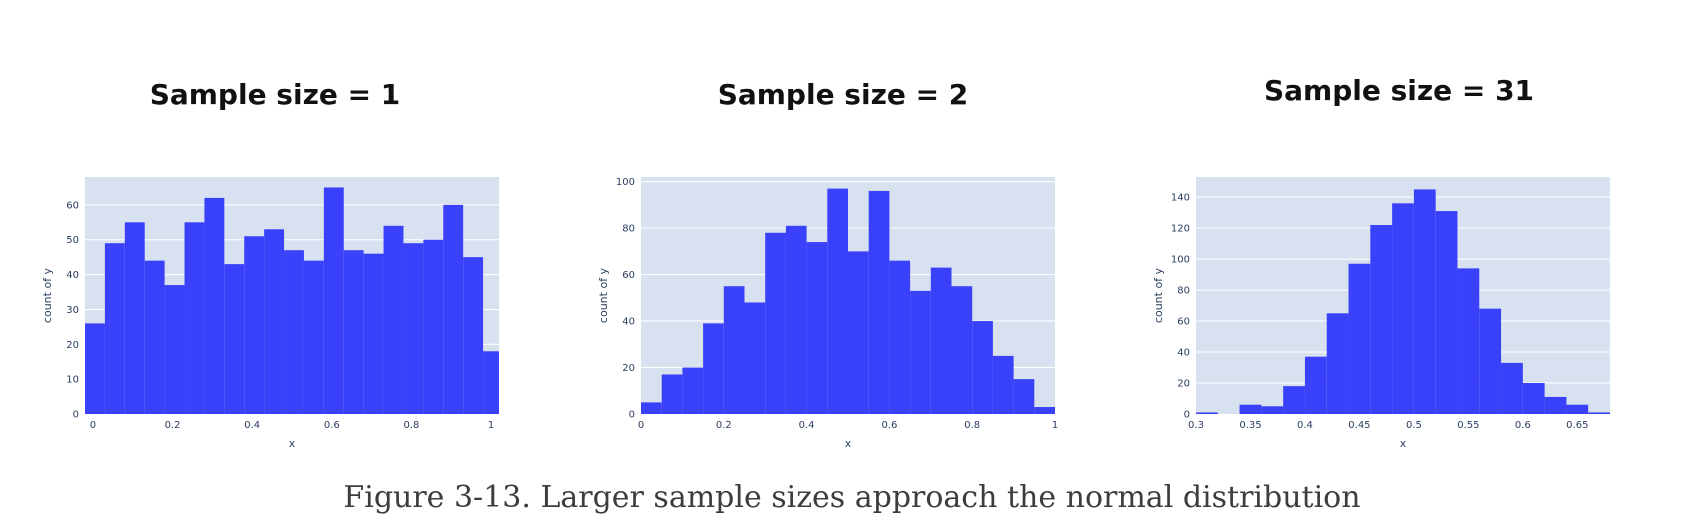 The image size is (1704, 529). What do you see at coordinates (1399, 90) in the screenshot?
I see `panel-title: Sample size = 31` at bounding box center [1399, 90].